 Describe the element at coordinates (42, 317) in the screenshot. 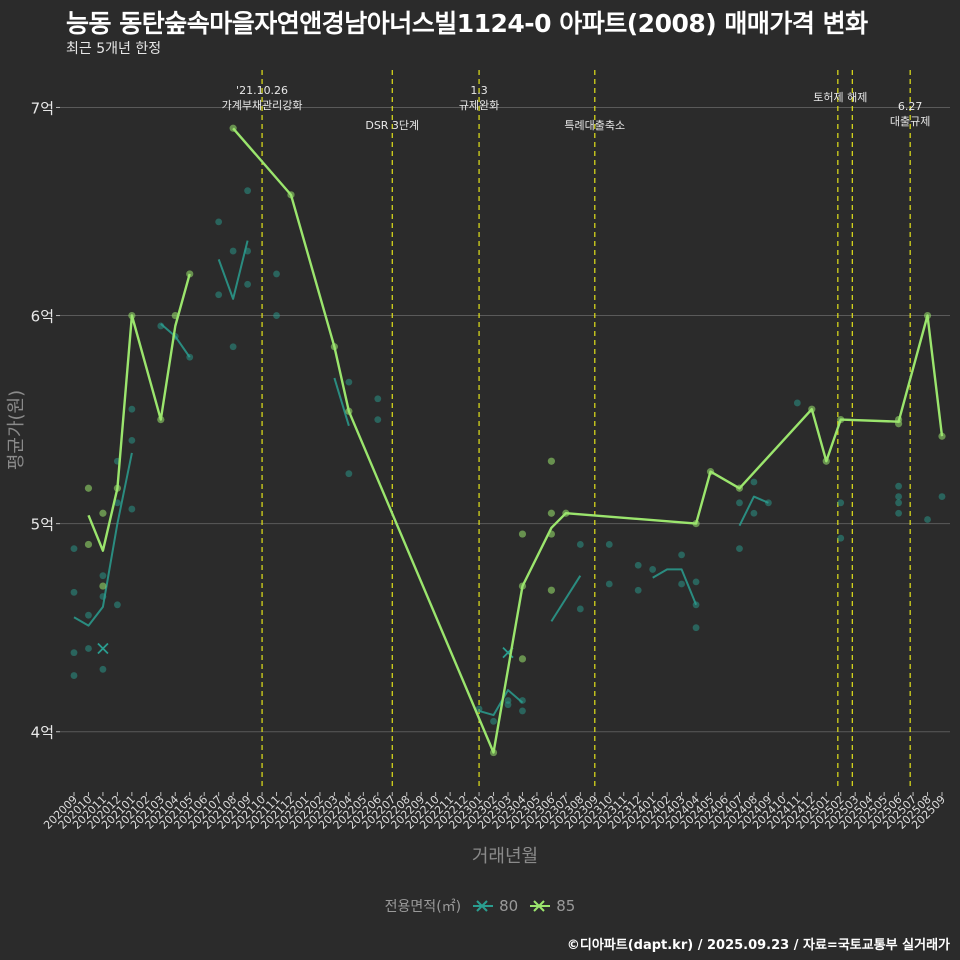

I see `y-tick-label: 6억` at that location.